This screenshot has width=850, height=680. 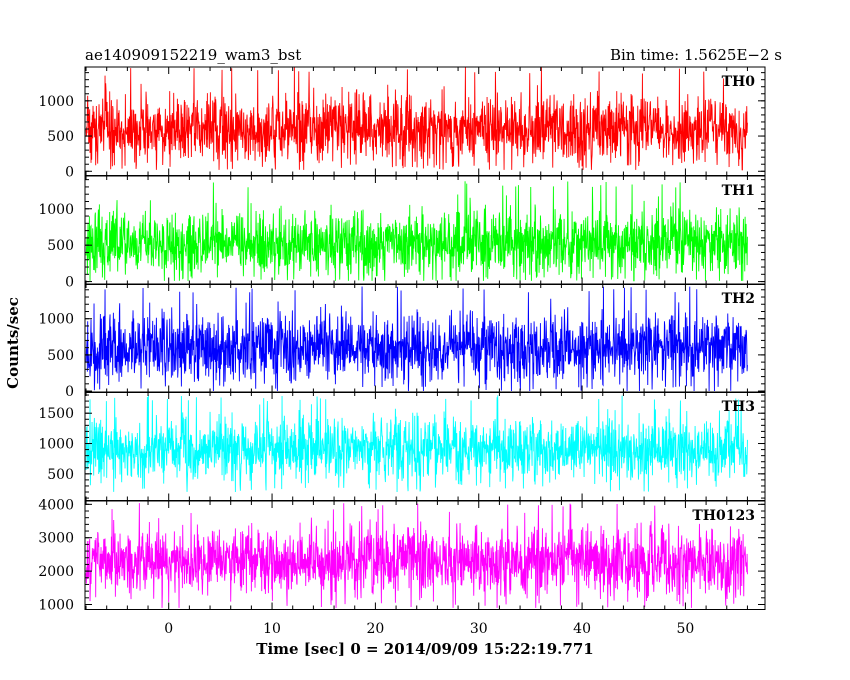 I want to click on x-axis-label: Time [sec] 0 = 2014/09/09 15:22:19.771, so click(x=424, y=649).